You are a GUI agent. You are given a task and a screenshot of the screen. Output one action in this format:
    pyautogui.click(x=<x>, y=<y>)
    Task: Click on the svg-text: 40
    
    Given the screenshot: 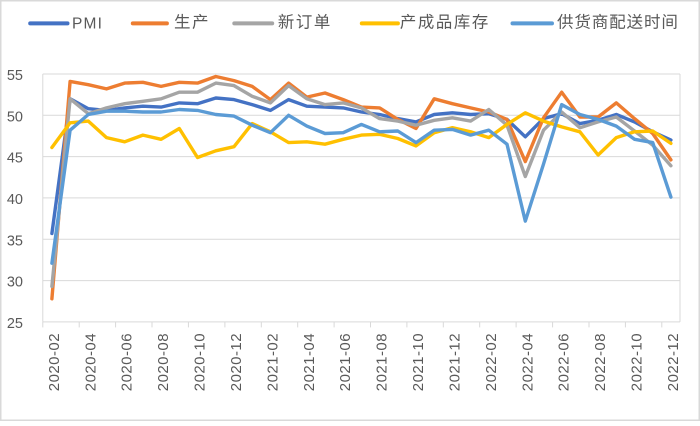 What is the action you would take?
    pyautogui.click(x=15, y=200)
    